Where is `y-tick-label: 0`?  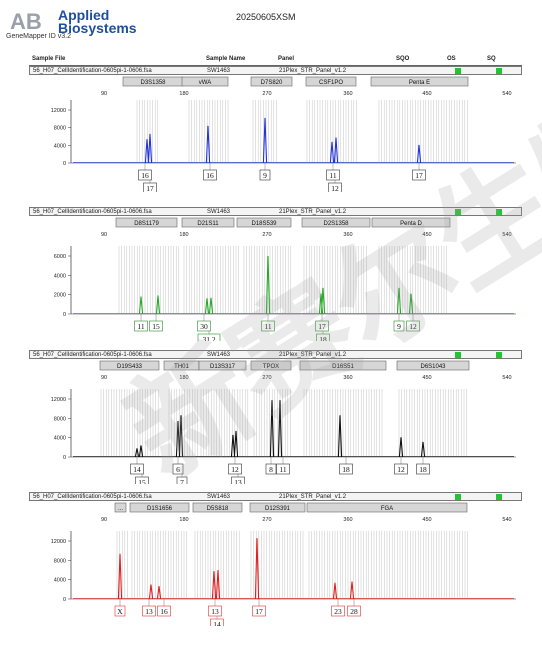
y-tick-label: 0 is located at coordinates (64, 164).